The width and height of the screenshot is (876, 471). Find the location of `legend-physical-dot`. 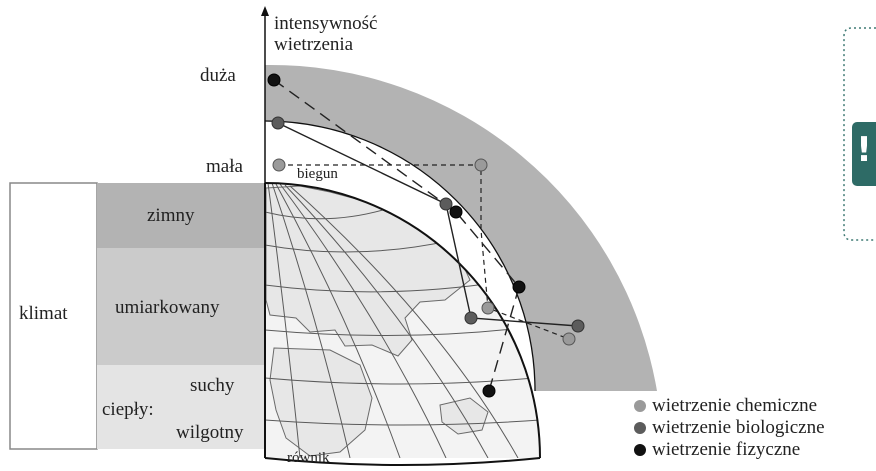

legend-physical-dot is located at coordinates (640, 450).